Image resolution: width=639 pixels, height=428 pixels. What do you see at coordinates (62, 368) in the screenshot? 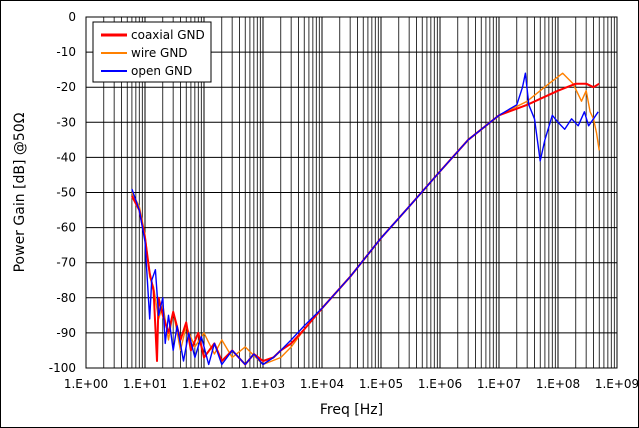
I see `y-tick-label: -100` at bounding box center [62, 368].